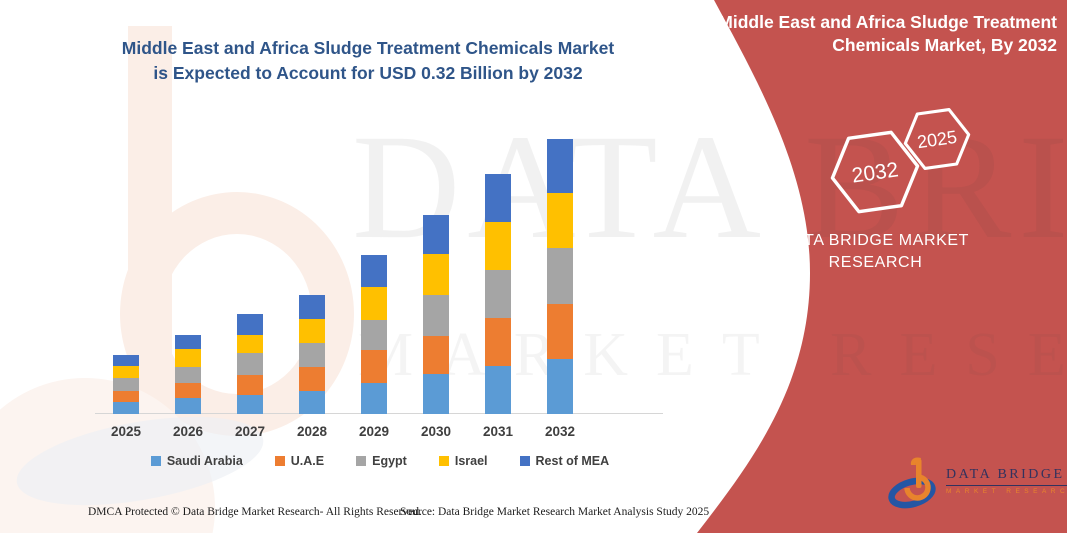  What do you see at coordinates (1006, 491) in the screenshot?
I see `company-logo-subtitle: MARKET RESEARCH` at bounding box center [1006, 491].